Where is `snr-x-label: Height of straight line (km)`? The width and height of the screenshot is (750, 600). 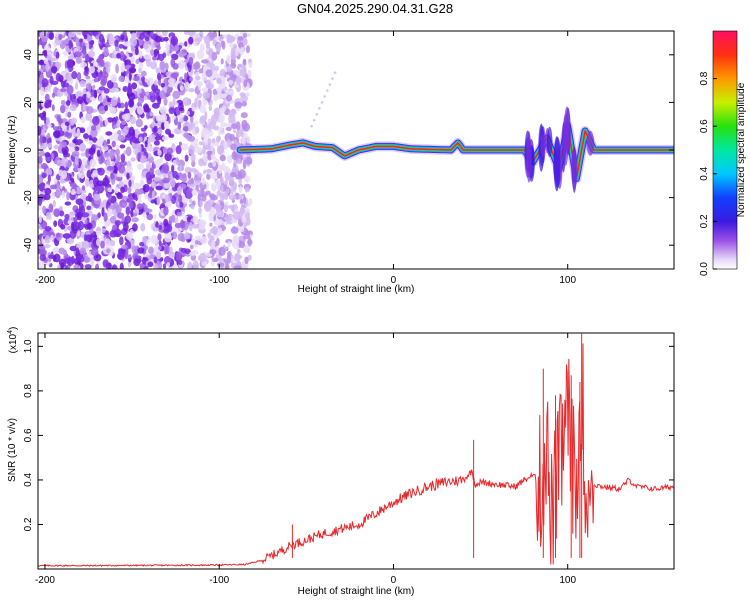
snr-x-label: Height of straight line (km) is located at coordinates (356, 591).